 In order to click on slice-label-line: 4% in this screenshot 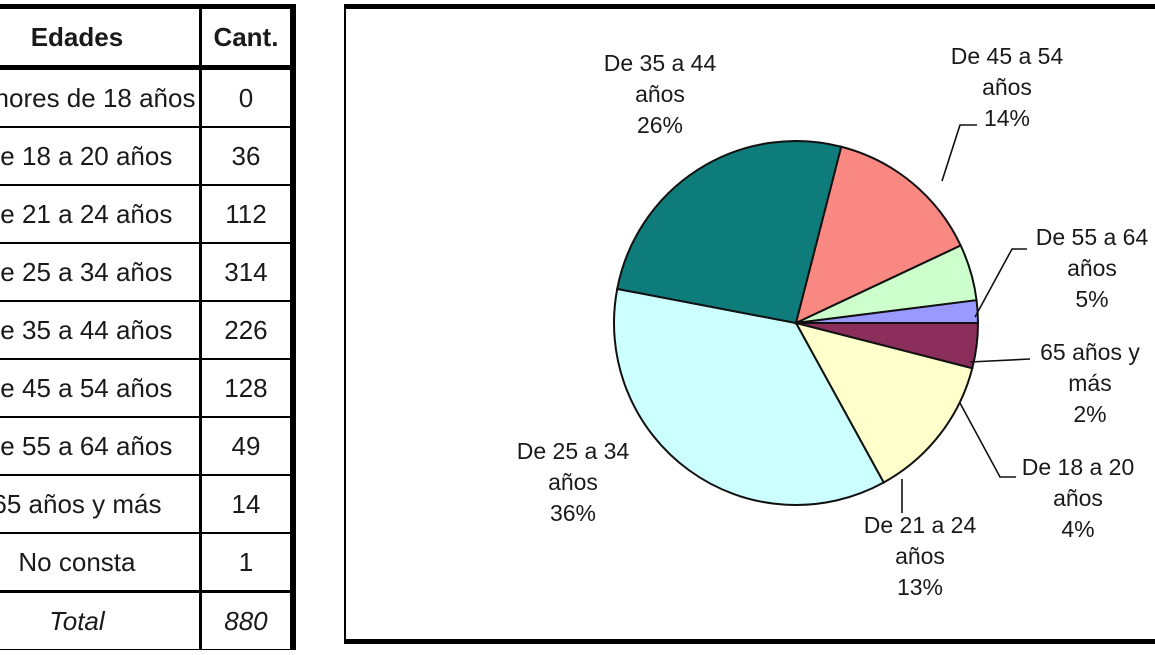, I will do `click(1077, 529)`.